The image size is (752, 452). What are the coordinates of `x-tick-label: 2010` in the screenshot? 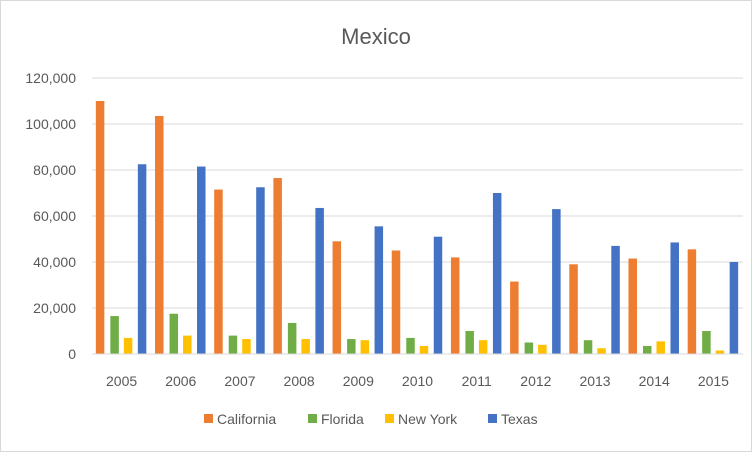 It's located at (417, 381).